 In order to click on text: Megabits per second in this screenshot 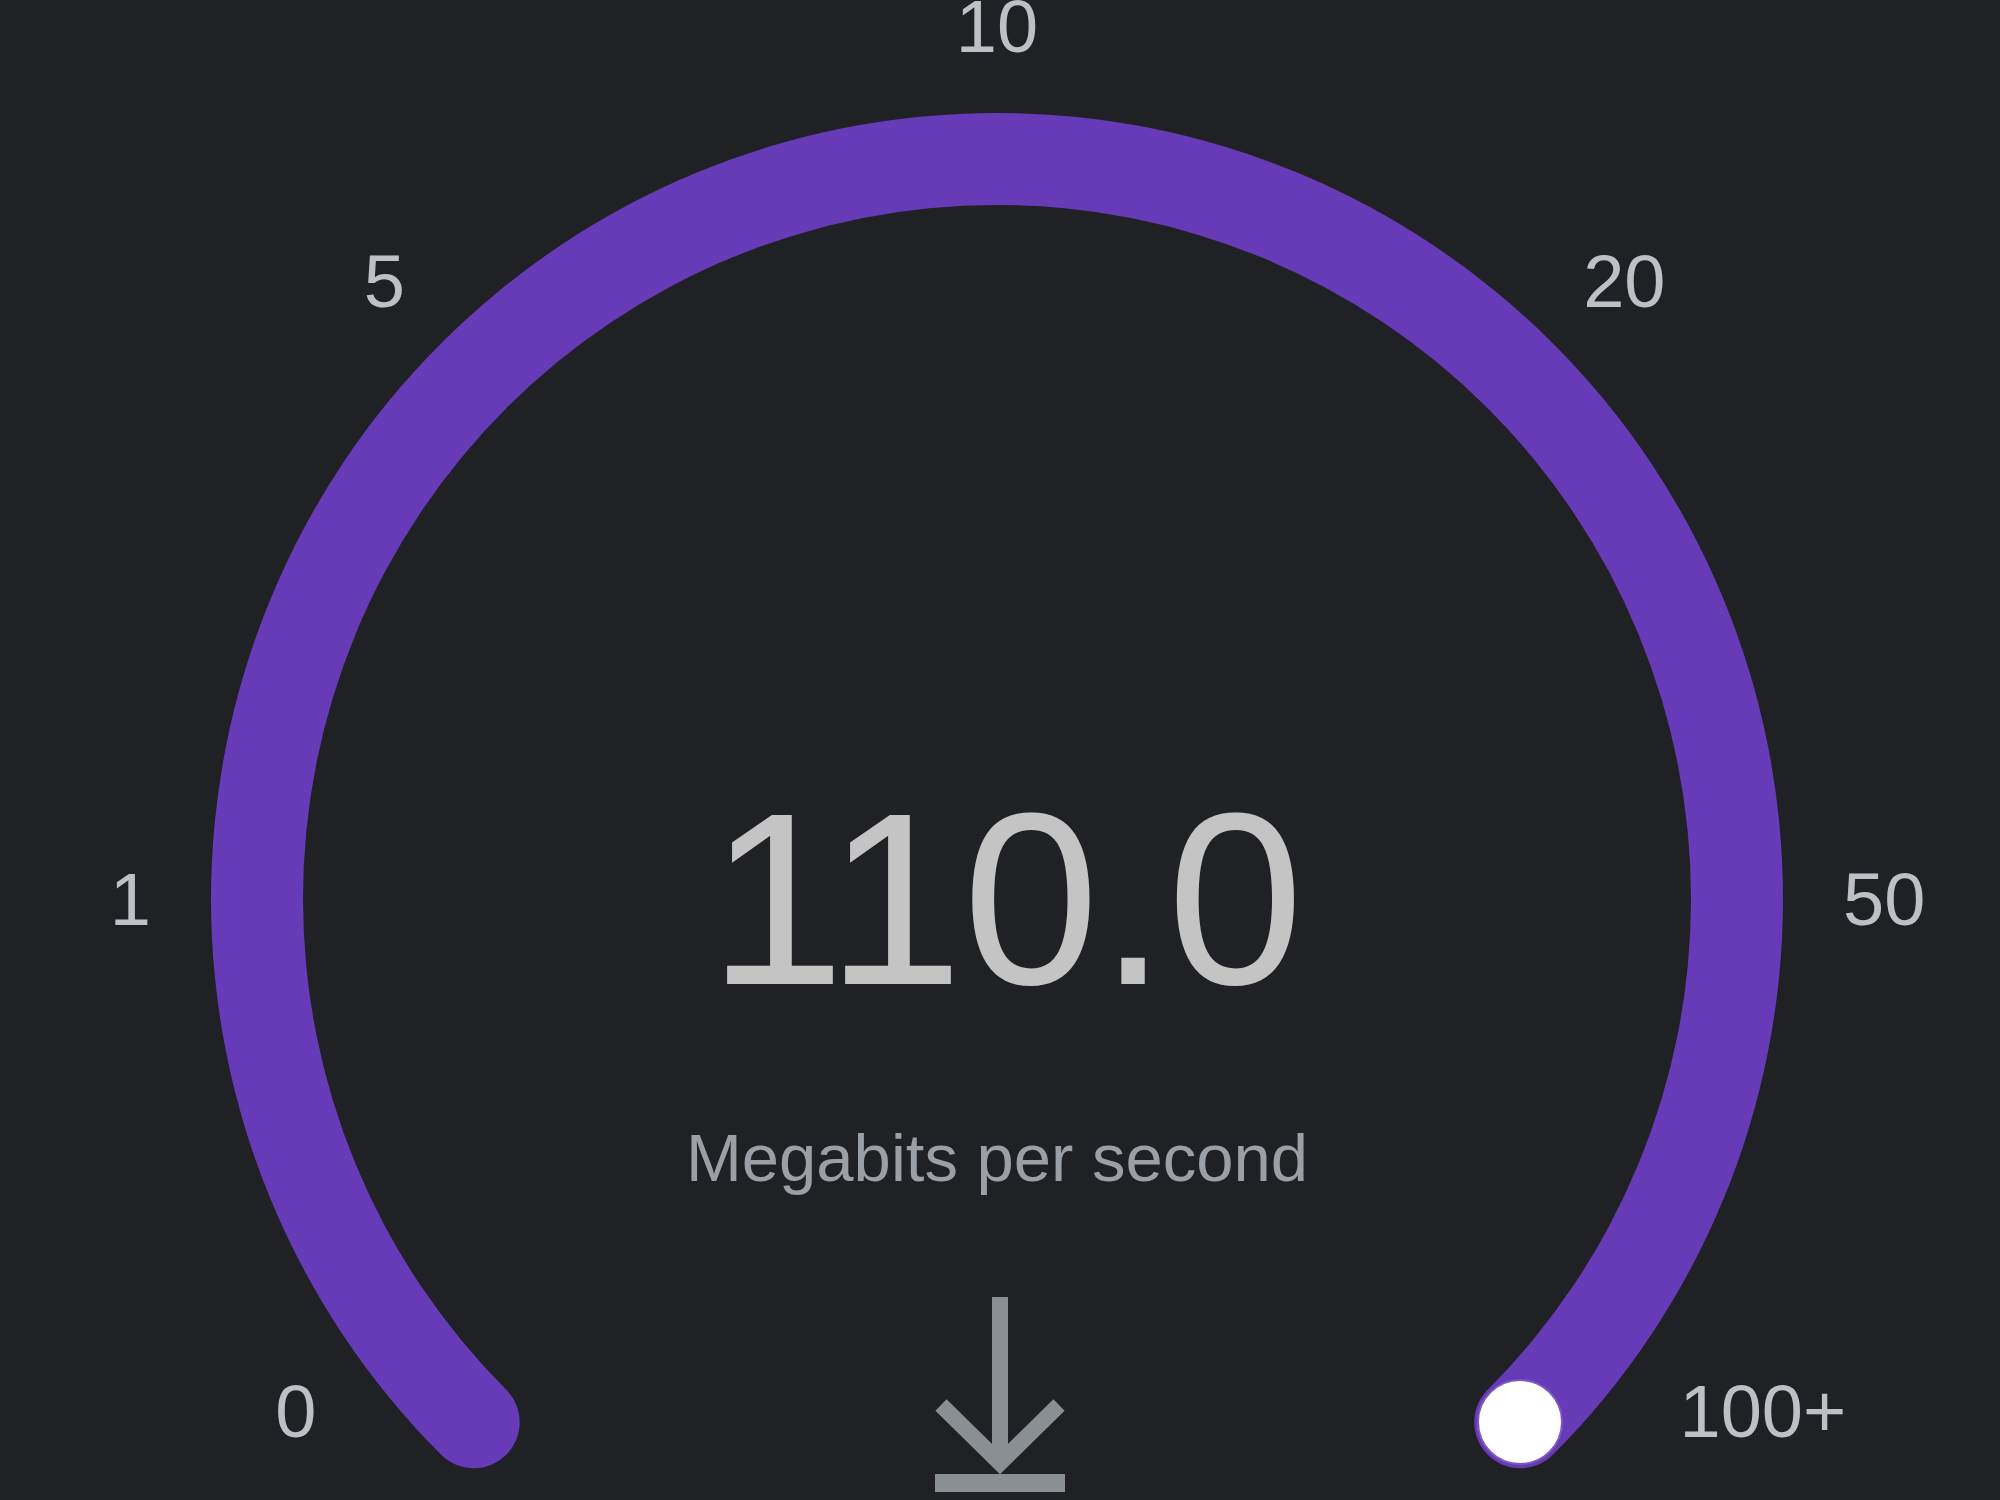, I will do `click(997, 1157)`.